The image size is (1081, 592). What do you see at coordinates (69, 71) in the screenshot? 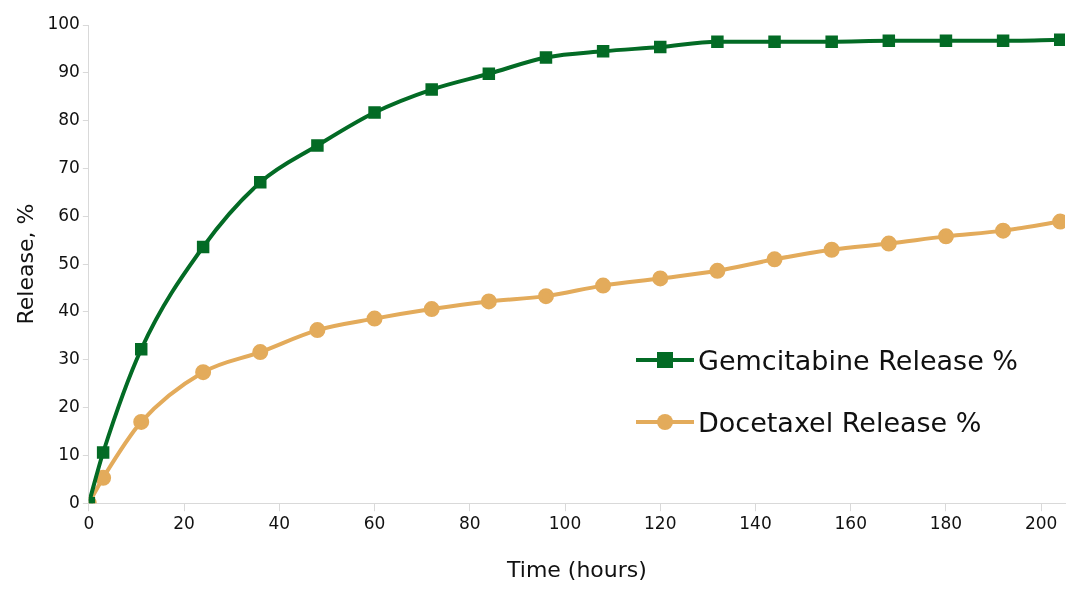
I see `y-tick-label: 90` at bounding box center [69, 71].